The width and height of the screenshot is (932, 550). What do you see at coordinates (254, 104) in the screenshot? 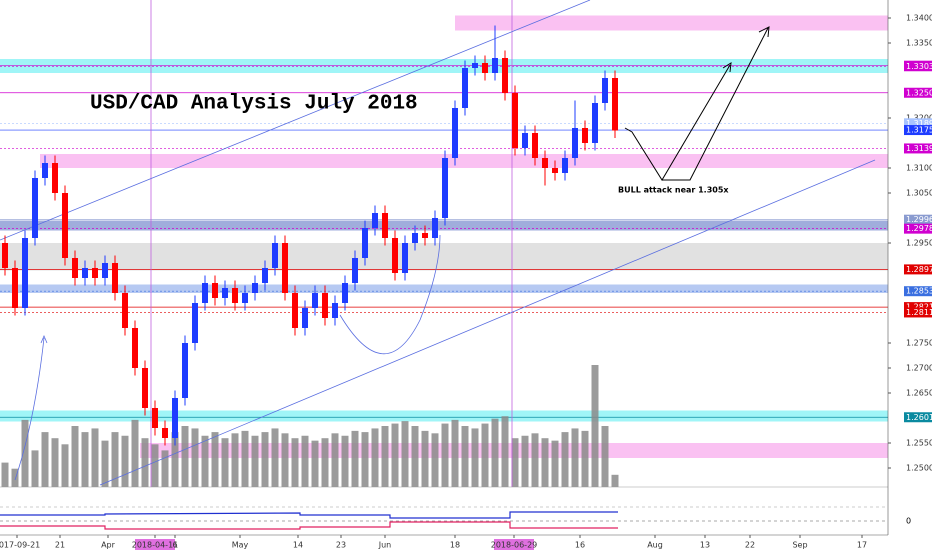
I see `chart-title: USD/CAD Analysis July 2018` at bounding box center [254, 104].